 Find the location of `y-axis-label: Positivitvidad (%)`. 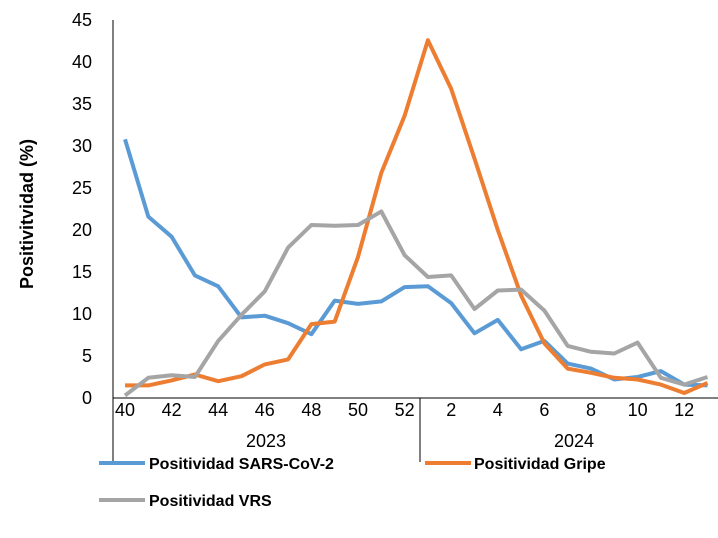

y-axis-label: Positivitvidad (%) is located at coordinates (27, 214).